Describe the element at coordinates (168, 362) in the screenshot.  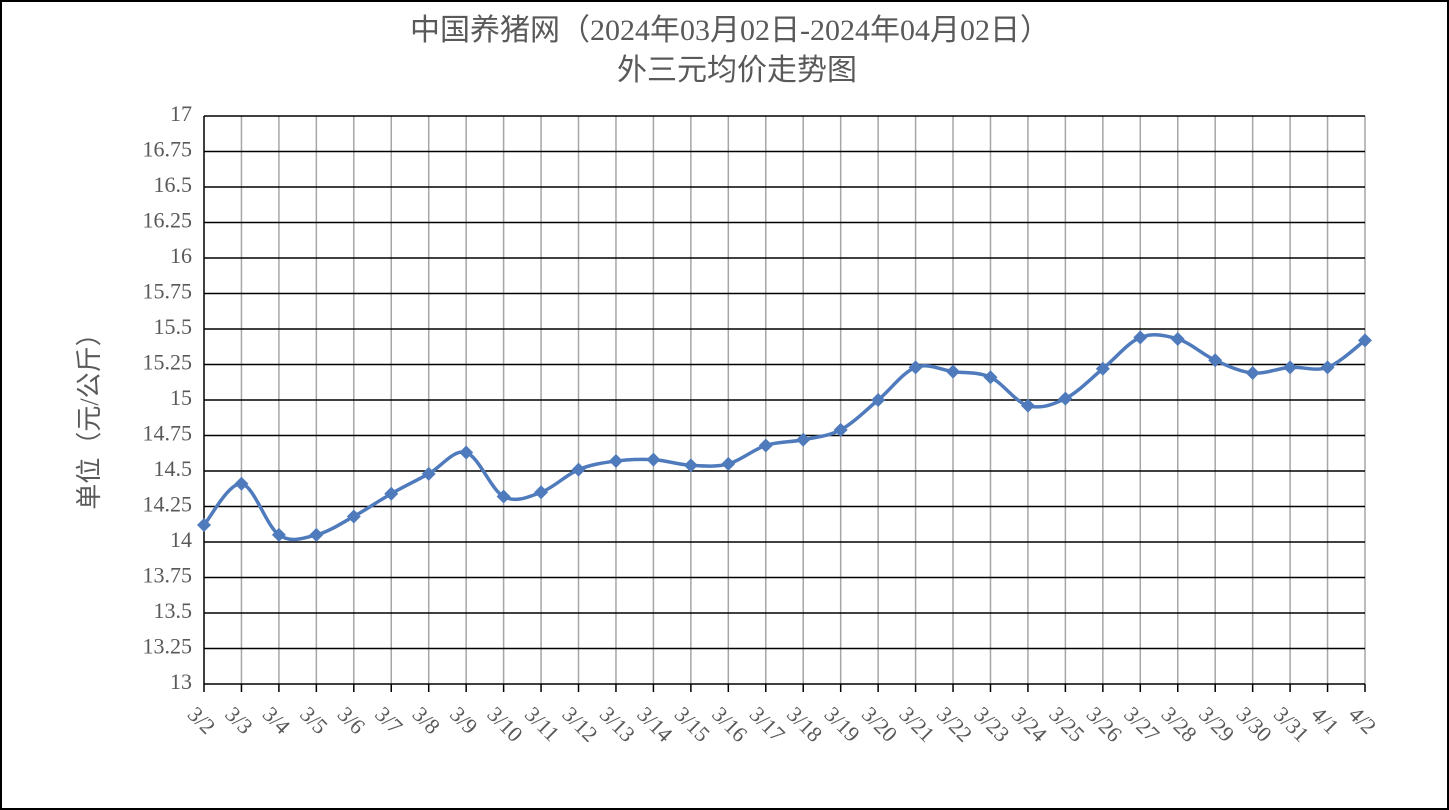
I see `y-tick-label: 15.25` at that location.